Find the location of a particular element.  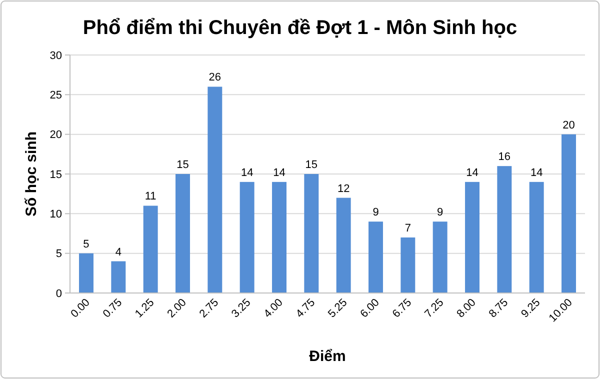

data-label: 12 is located at coordinates (343, 188).